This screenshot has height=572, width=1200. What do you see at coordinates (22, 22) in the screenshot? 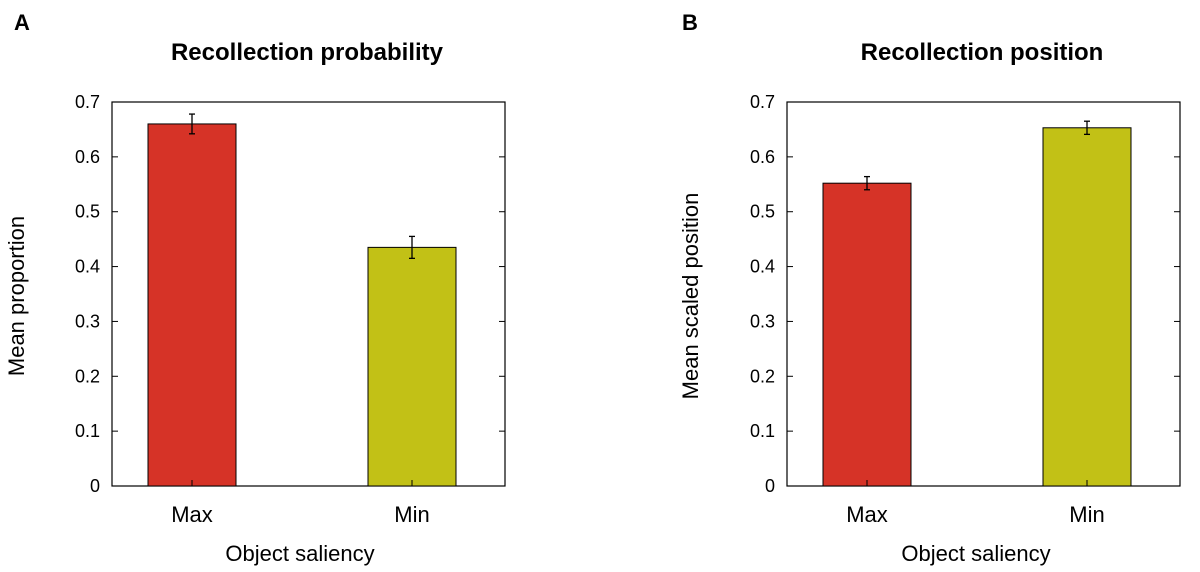
I see `panel-label-a: A` at bounding box center [22, 22].